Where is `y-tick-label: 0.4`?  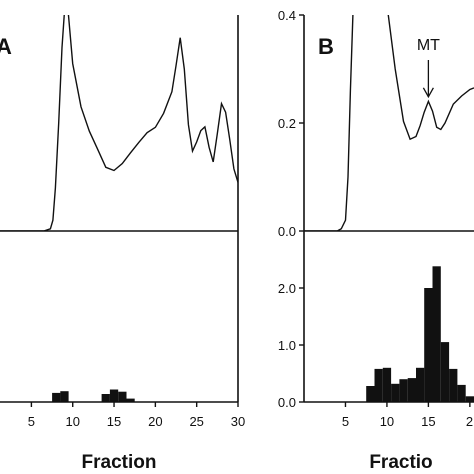 y-tick-label: 0.4 is located at coordinates (287, 15).